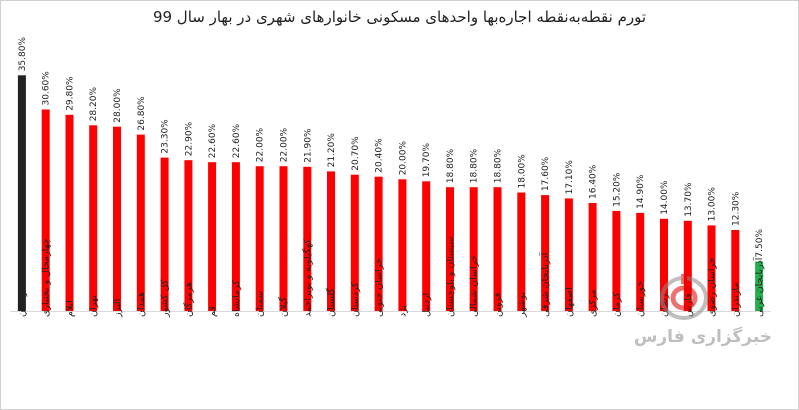 The image size is (799, 410). I want to click on category-label: هرمزگان, so click(188, 299).